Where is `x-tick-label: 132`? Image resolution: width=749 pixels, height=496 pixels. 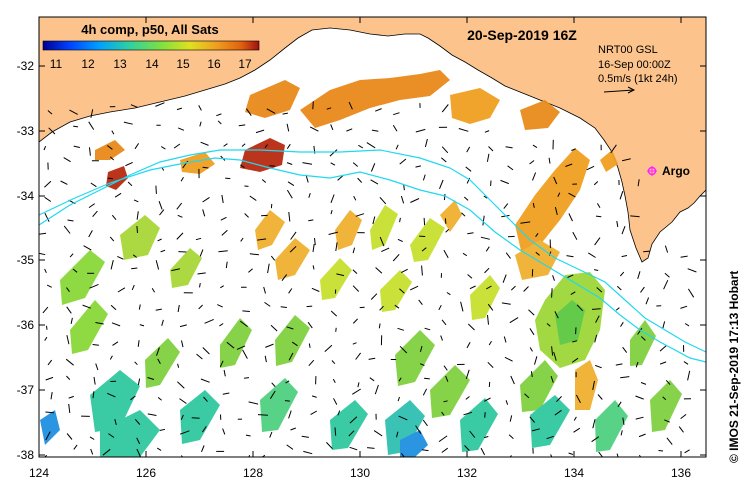 x-tick-label: 132 is located at coordinates (467, 473).